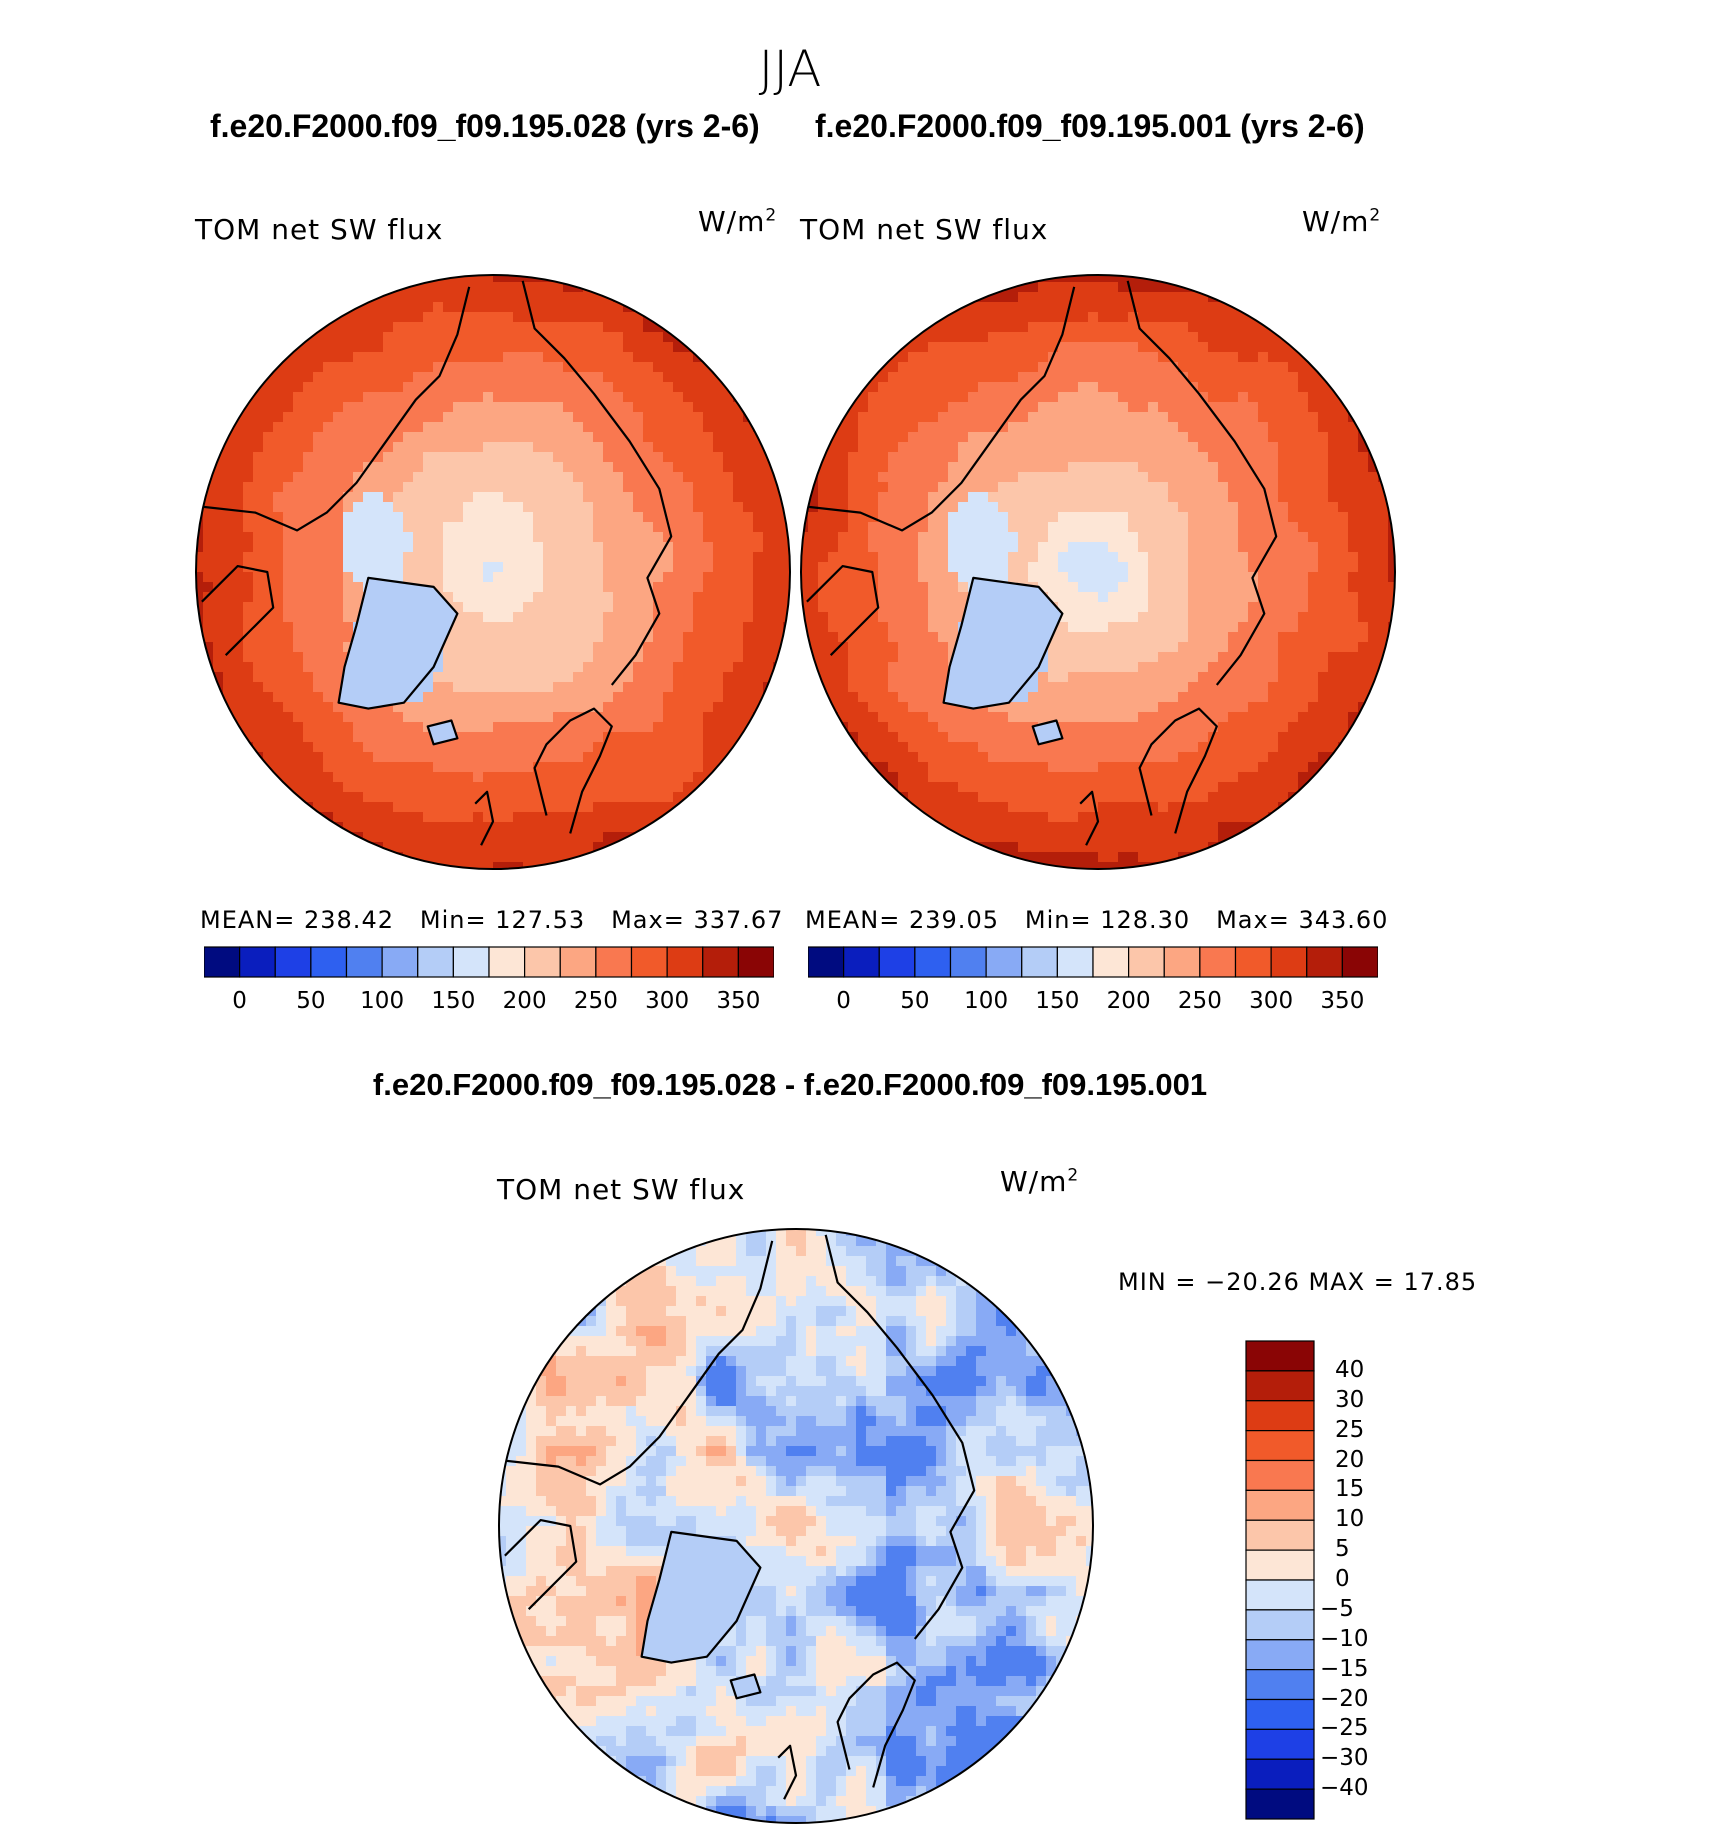  What do you see at coordinates (1350, 1369) in the screenshot?
I see `colorbar-tick-label: 40` at bounding box center [1350, 1369].